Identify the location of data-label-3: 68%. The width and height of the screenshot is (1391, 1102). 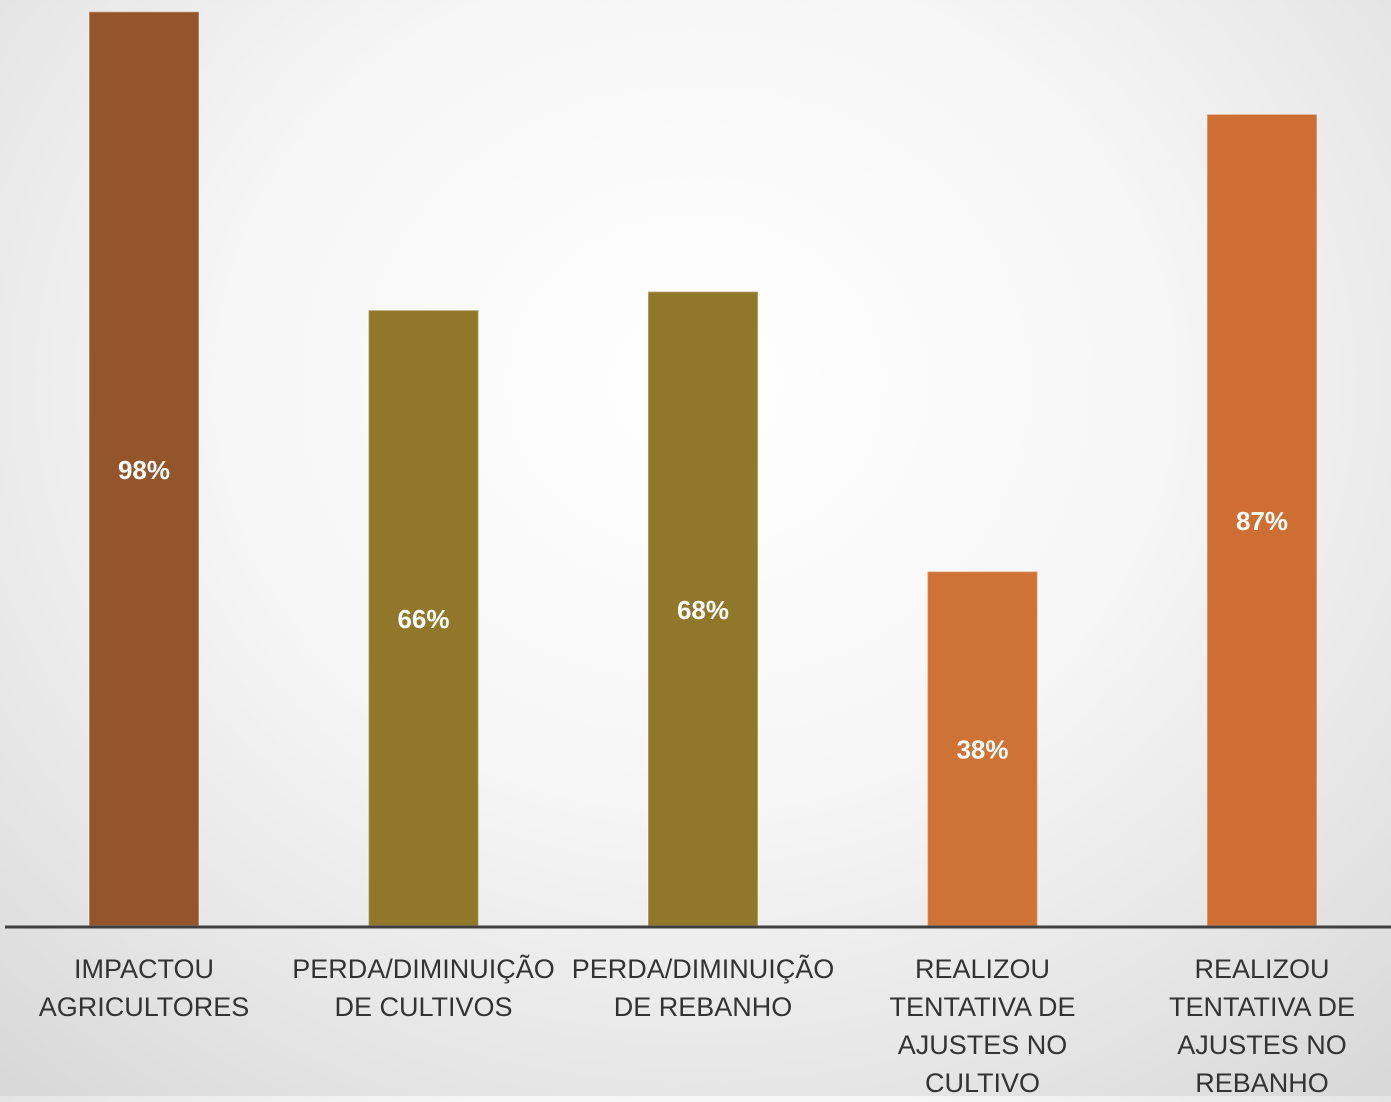
(703, 610).